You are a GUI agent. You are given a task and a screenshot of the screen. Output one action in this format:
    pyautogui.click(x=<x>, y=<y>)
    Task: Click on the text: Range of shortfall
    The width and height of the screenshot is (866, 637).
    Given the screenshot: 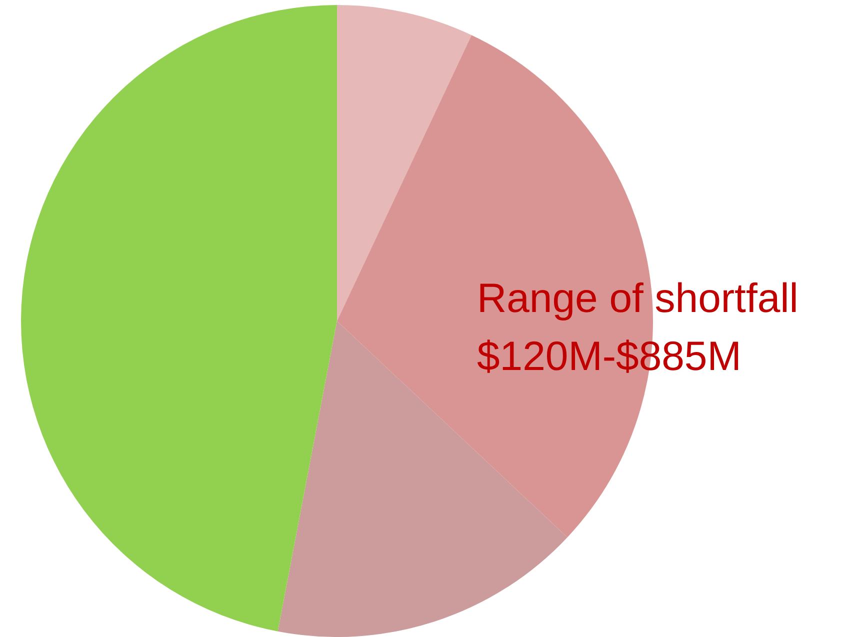 What is the action you would take?
    pyautogui.click(x=637, y=298)
    